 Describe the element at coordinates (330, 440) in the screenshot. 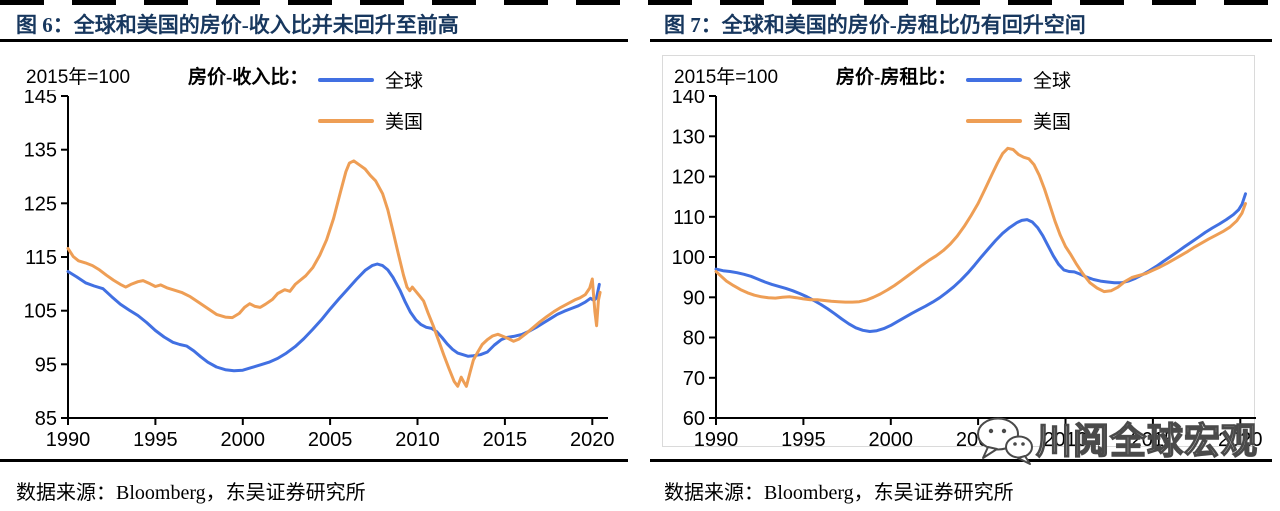

I see `x-tick-label: 2005` at that location.